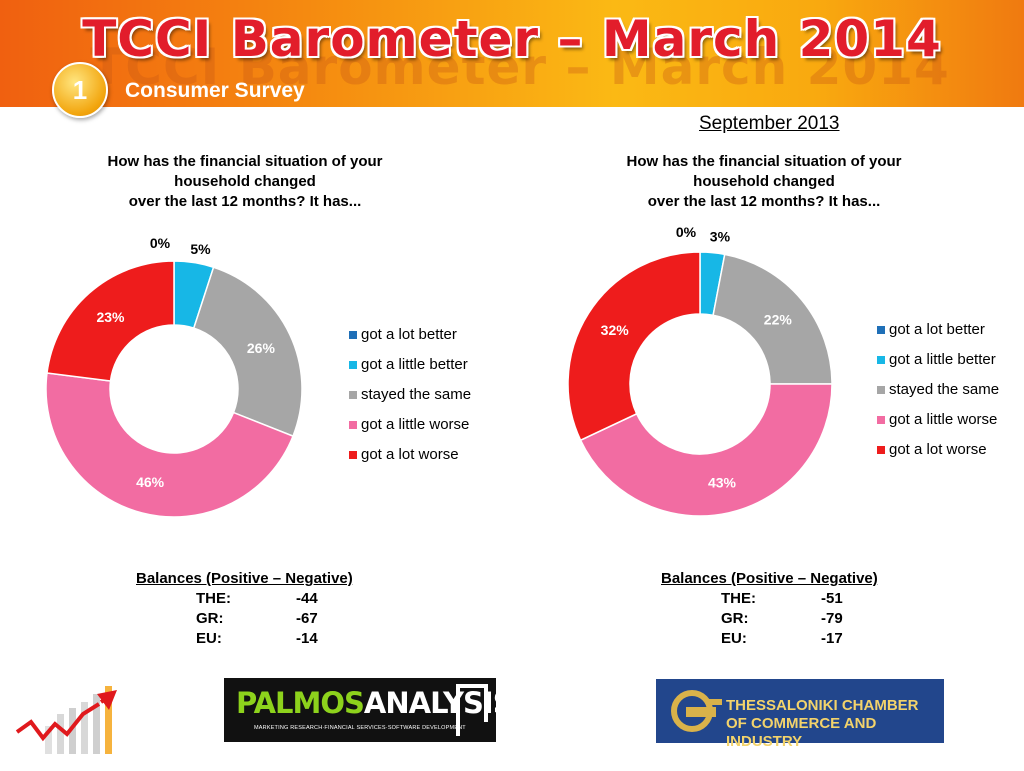 The image size is (1024, 771). Describe the element at coordinates (832, 638) in the screenshot. I see `balance-value: -17` at that location.